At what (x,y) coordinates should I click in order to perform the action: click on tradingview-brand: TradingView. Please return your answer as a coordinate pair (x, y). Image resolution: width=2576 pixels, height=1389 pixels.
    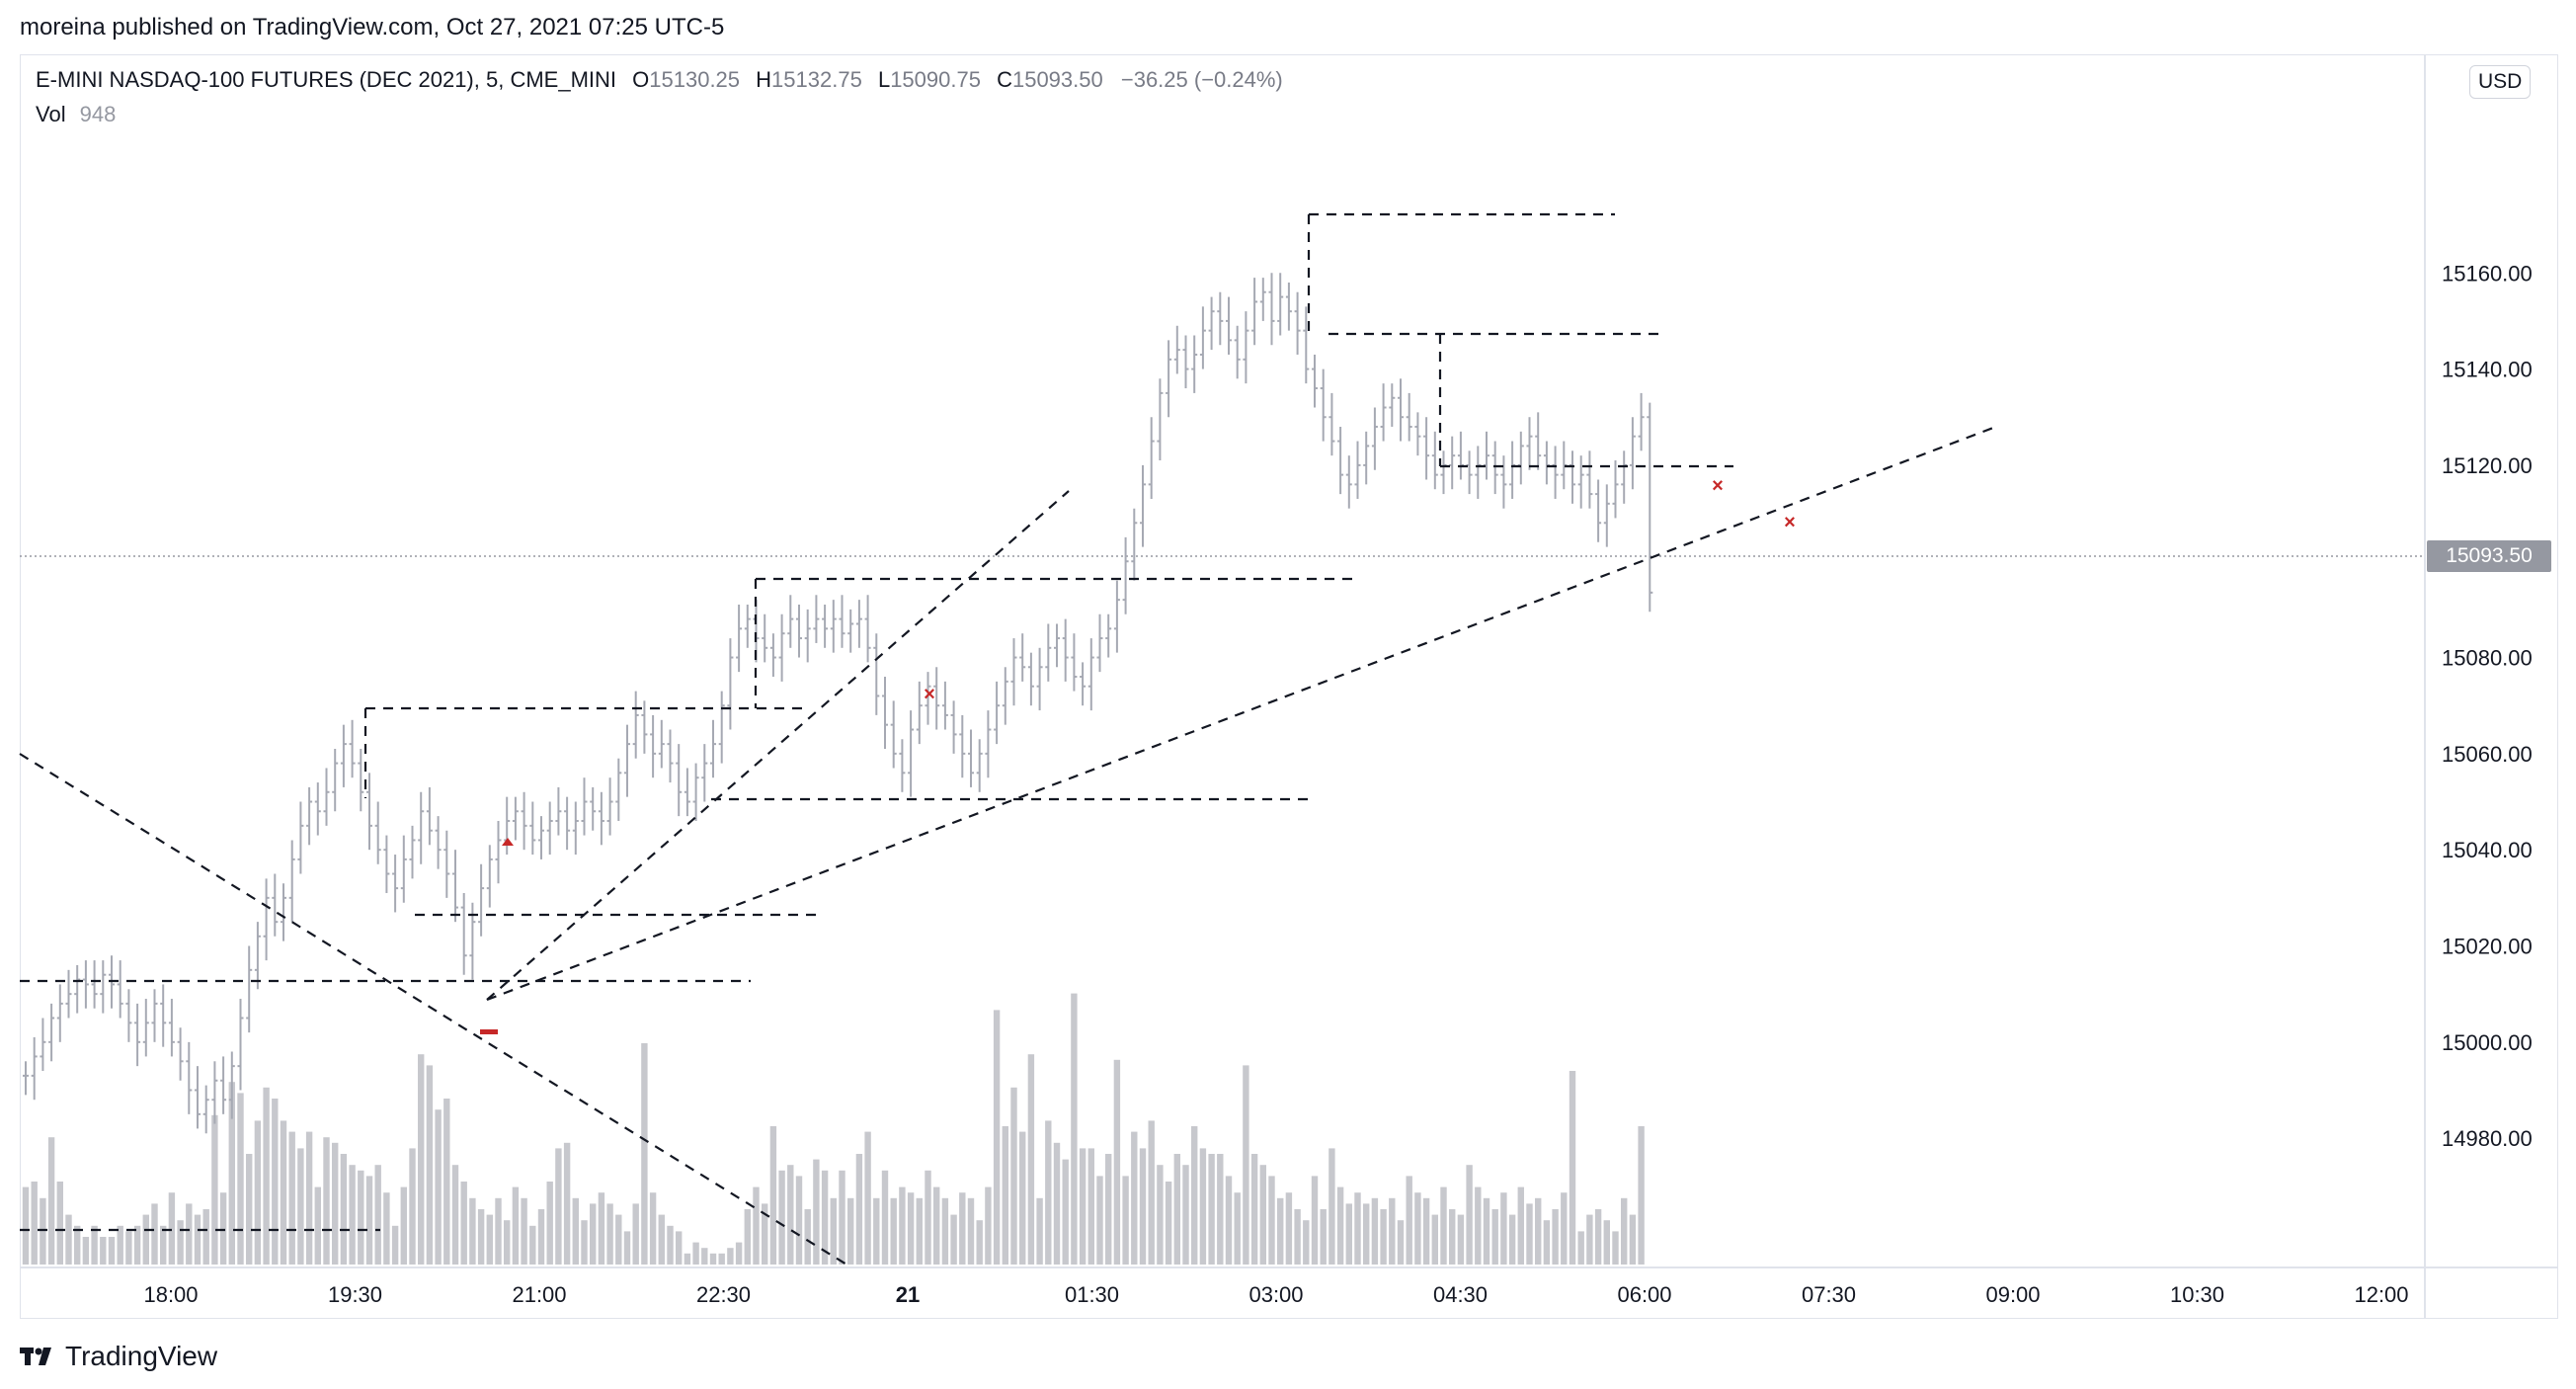
    Looking at the image, I should click on (118, 1356).